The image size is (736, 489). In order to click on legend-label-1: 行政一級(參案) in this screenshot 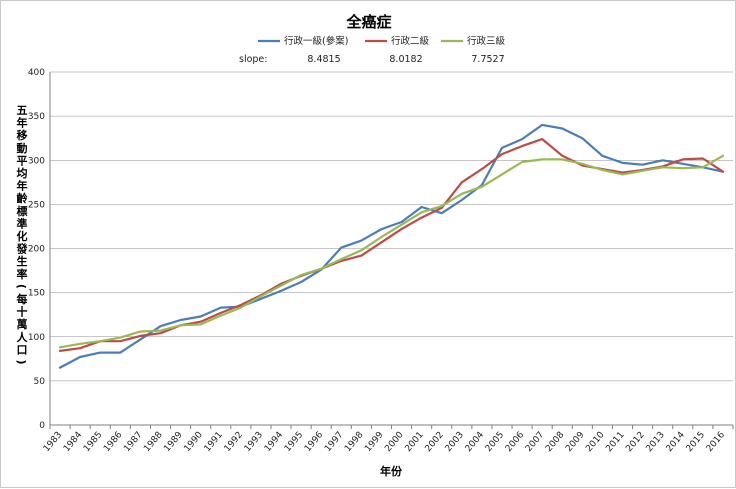, I will do `click(316, 41)`.